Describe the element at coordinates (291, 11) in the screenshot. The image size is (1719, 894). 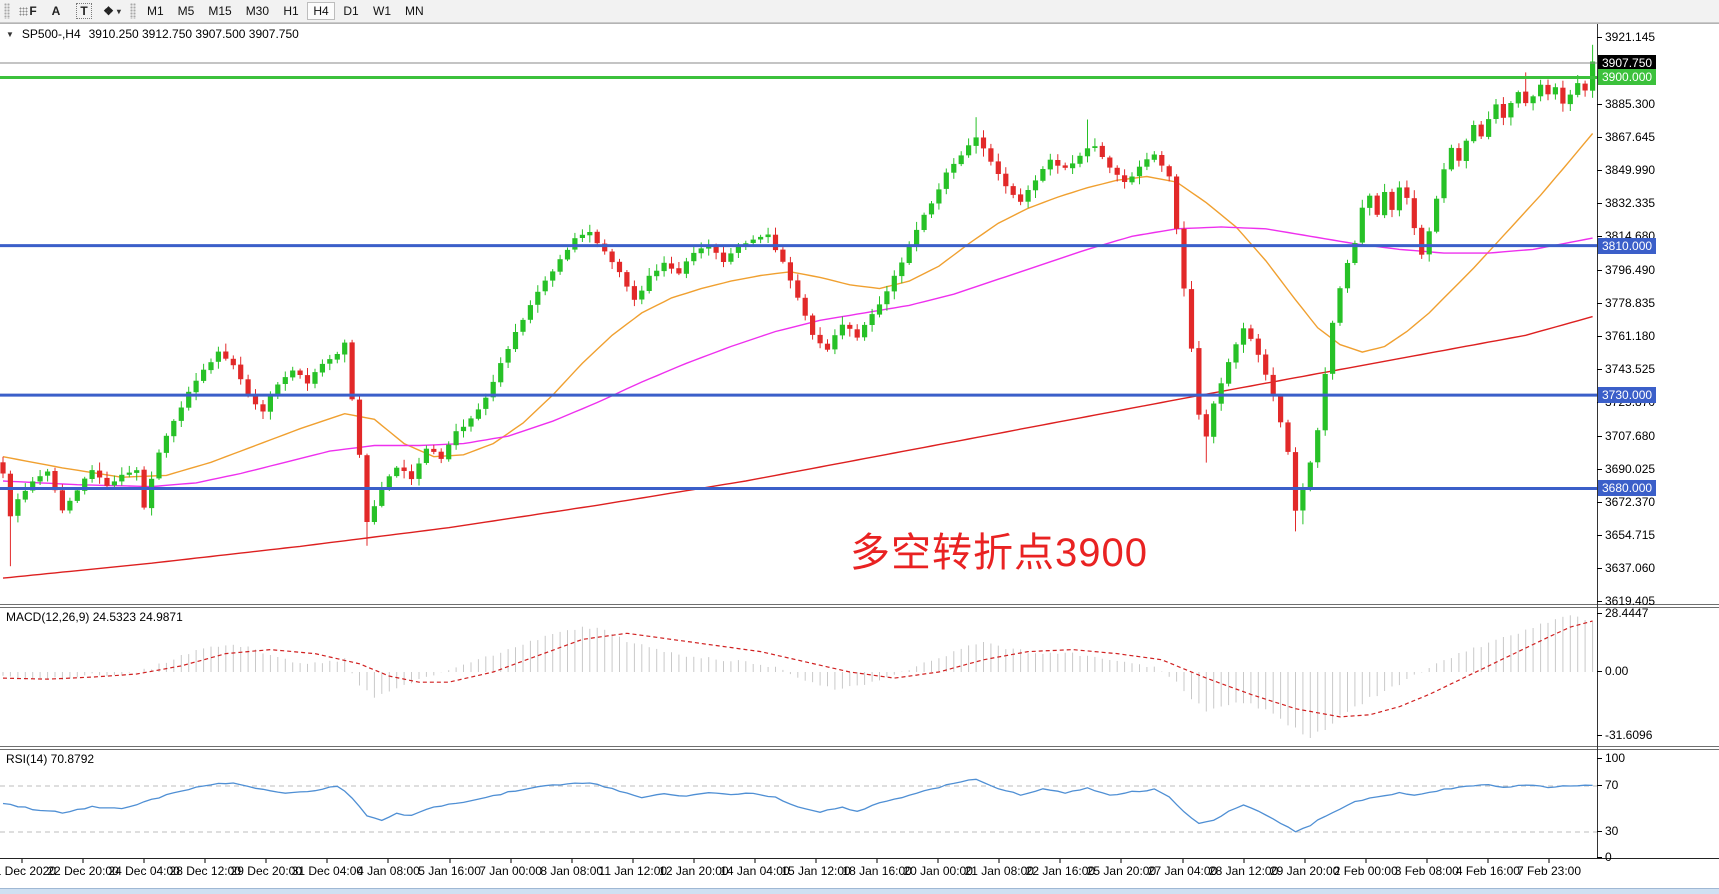
I see `timeframe-button-h1: H1` at that location.